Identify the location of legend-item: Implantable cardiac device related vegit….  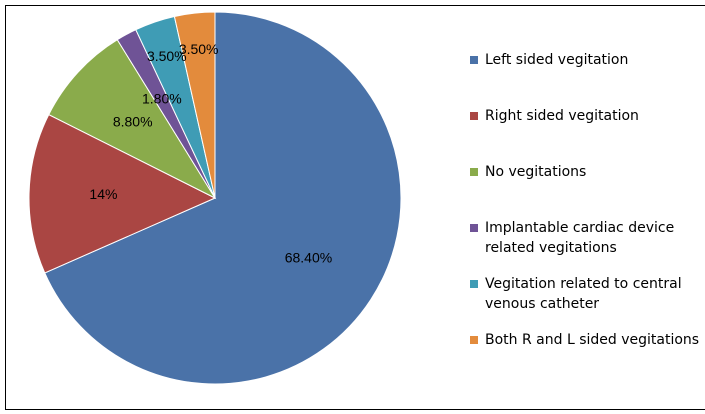
(580, 238).